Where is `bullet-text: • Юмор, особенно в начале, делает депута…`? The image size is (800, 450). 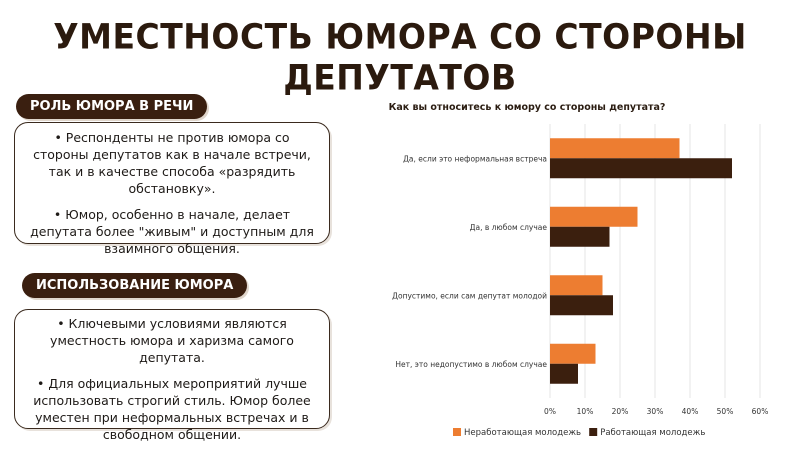 bullet-text: • Юмор, особенно в начале, делает депута… is located at coordinates (172, 231).